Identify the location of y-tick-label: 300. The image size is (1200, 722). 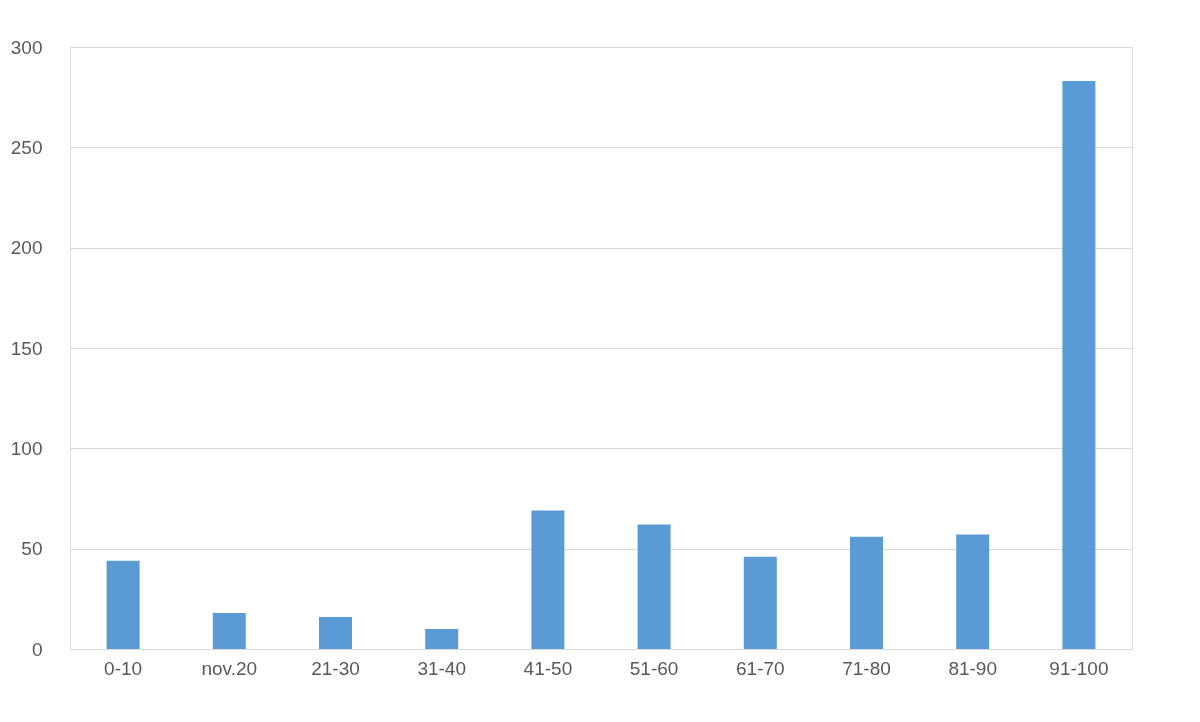
(26, 47).